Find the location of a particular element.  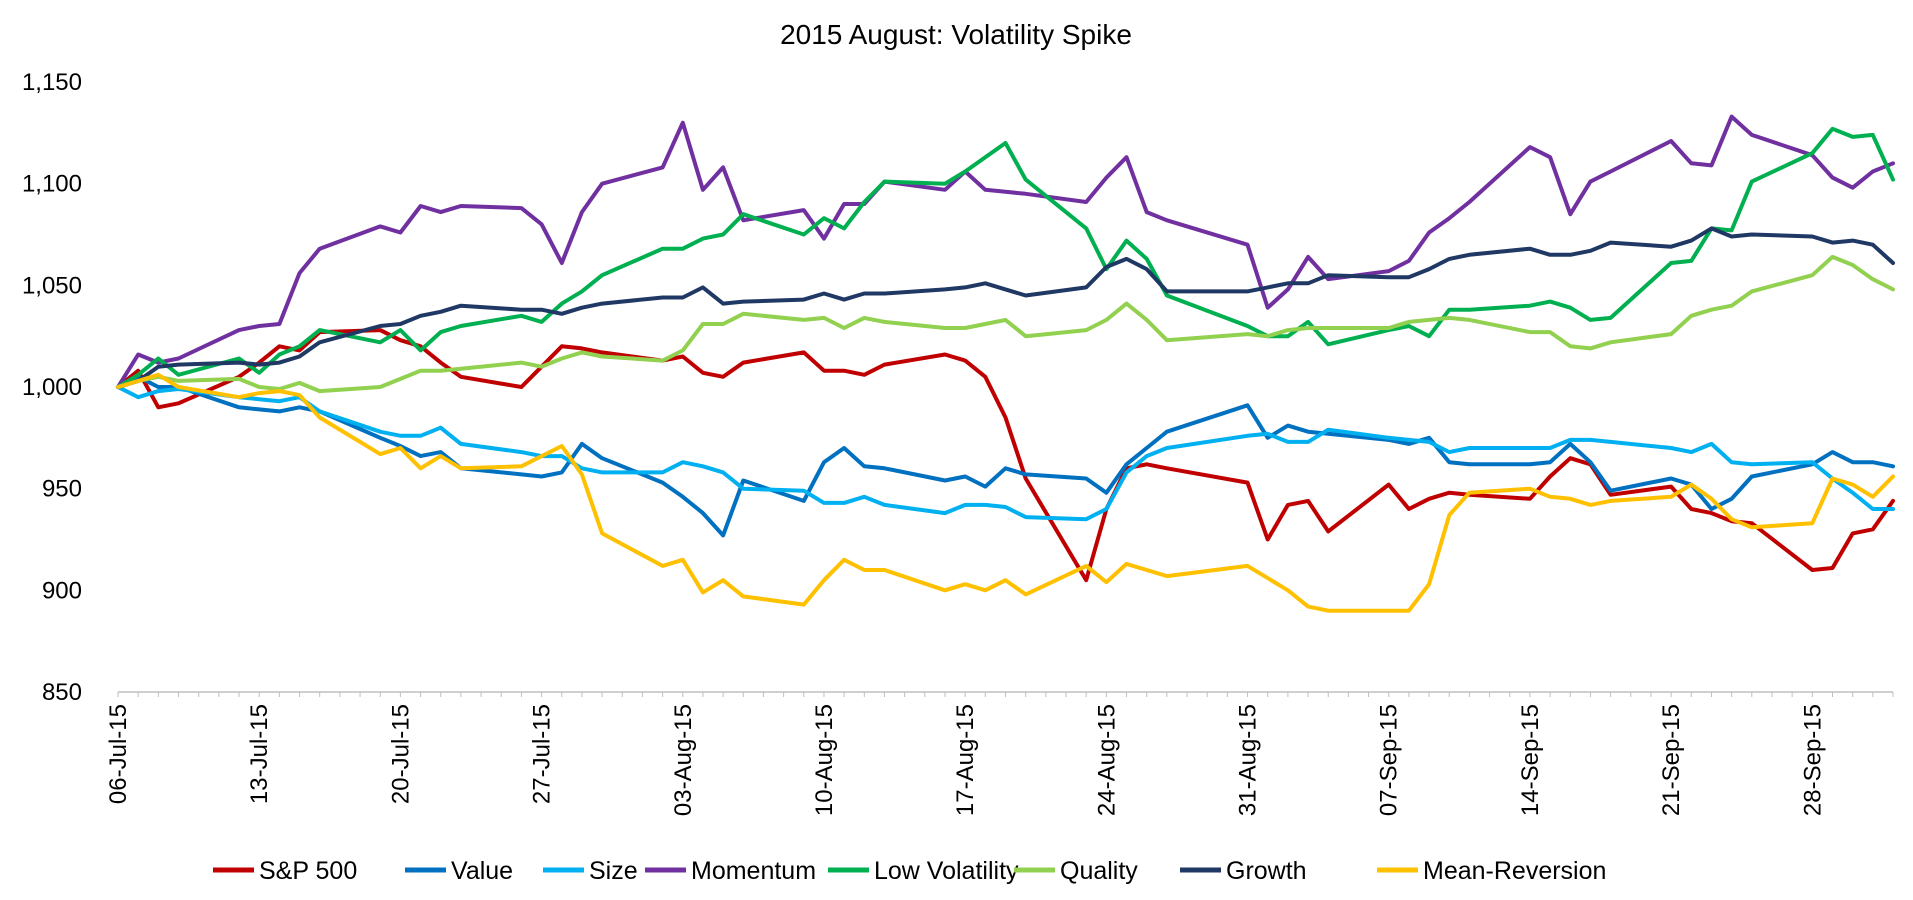

y-tick-label: 1,150 is located at coordinates (52, 82).